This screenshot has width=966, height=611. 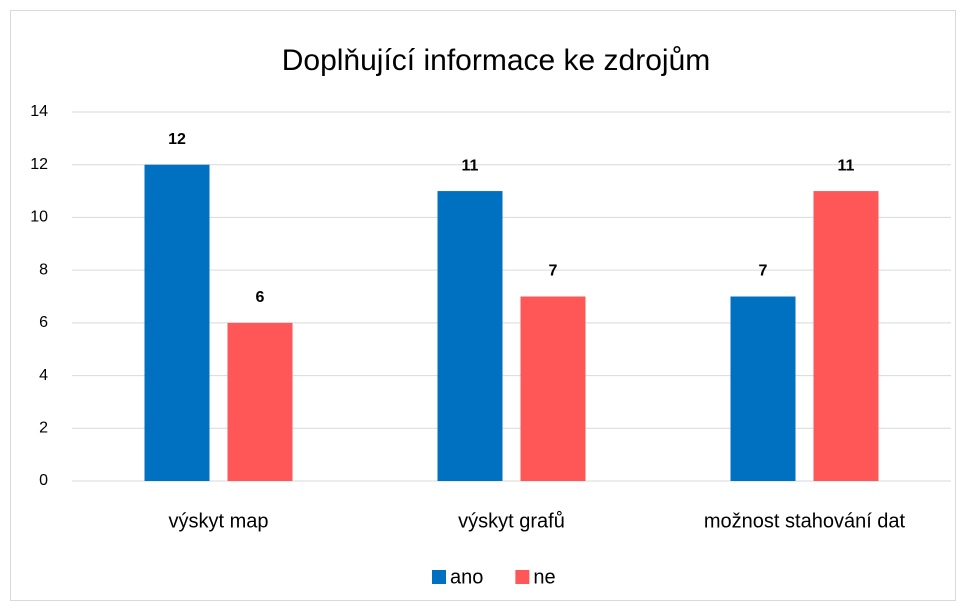 What do you see at coordinates (260, 297) in the screenshot?
I see `data-label: 6` at bounding box center [260, 297].